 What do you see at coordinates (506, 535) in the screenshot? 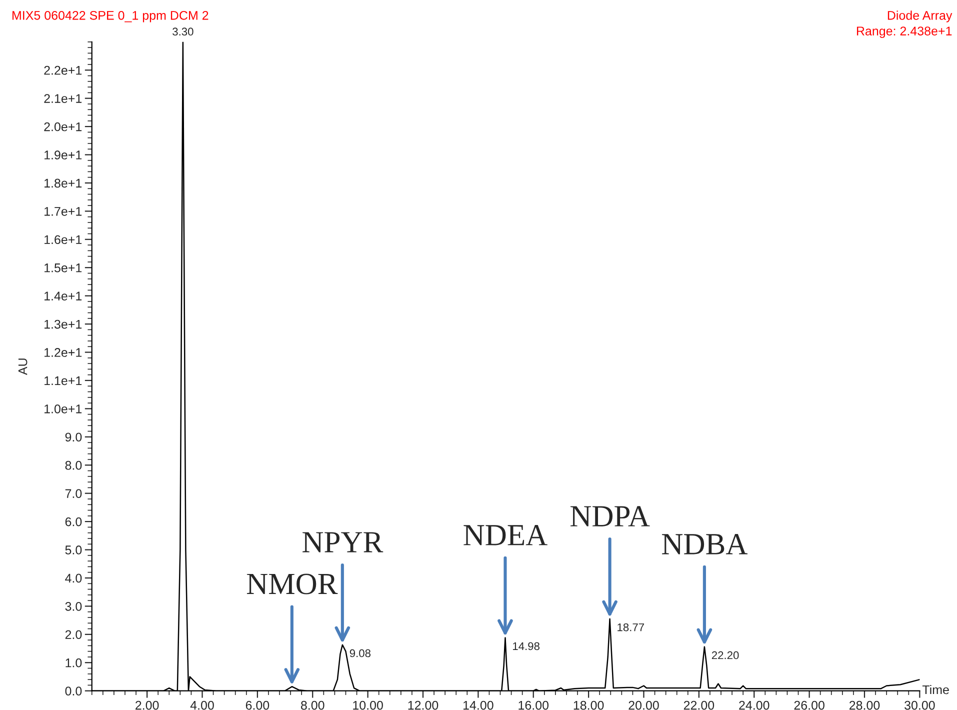
I see `annotation: NDEA` at bounding box center [506, 535].